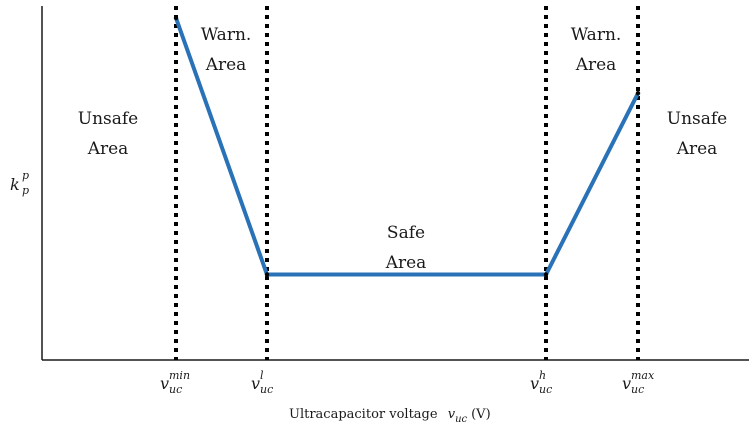  Describe the element at coordinates (461, 419) in the screenshot. I see `x-axis-label-subscript: uc` at that location.